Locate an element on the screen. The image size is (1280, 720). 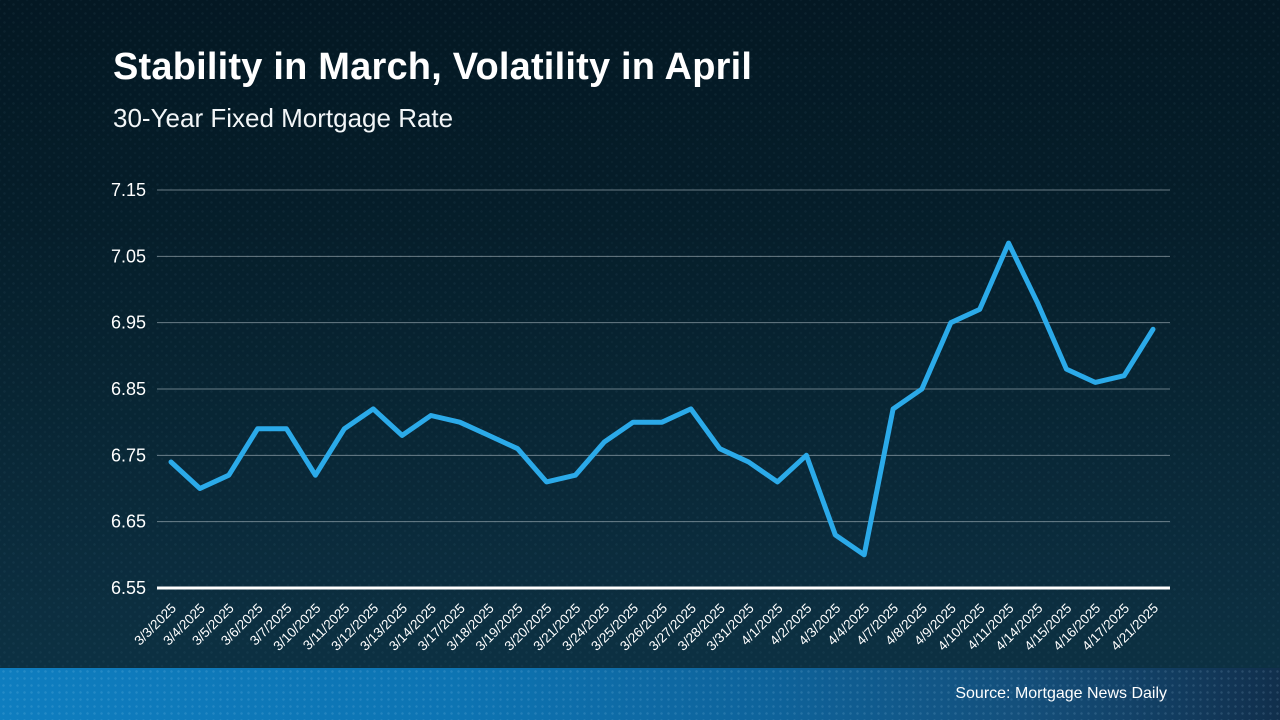
page-title: Stability in March, Volatility in April is located at coordinates (433, 67).